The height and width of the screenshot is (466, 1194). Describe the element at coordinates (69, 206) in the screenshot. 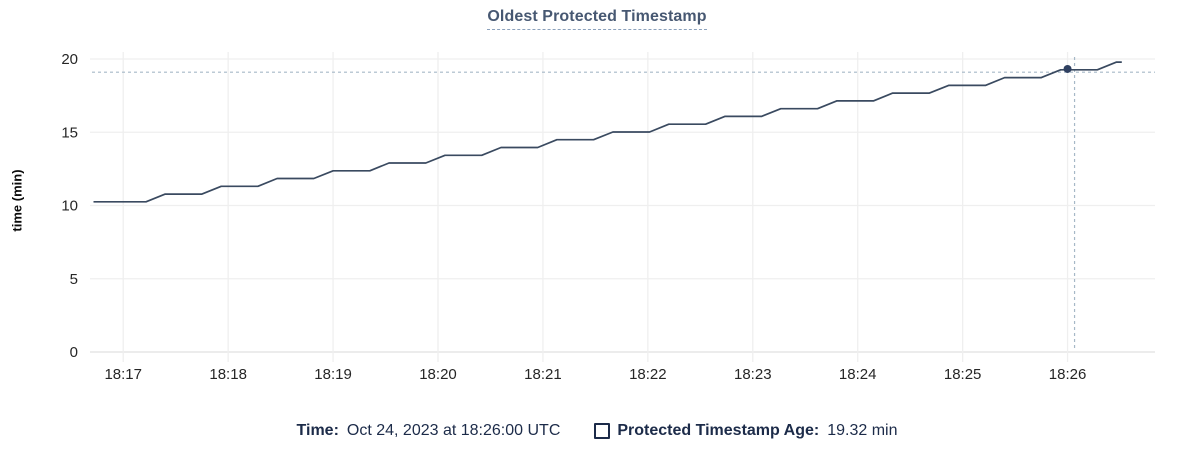

I see `y-tick-label: 10` at that location.